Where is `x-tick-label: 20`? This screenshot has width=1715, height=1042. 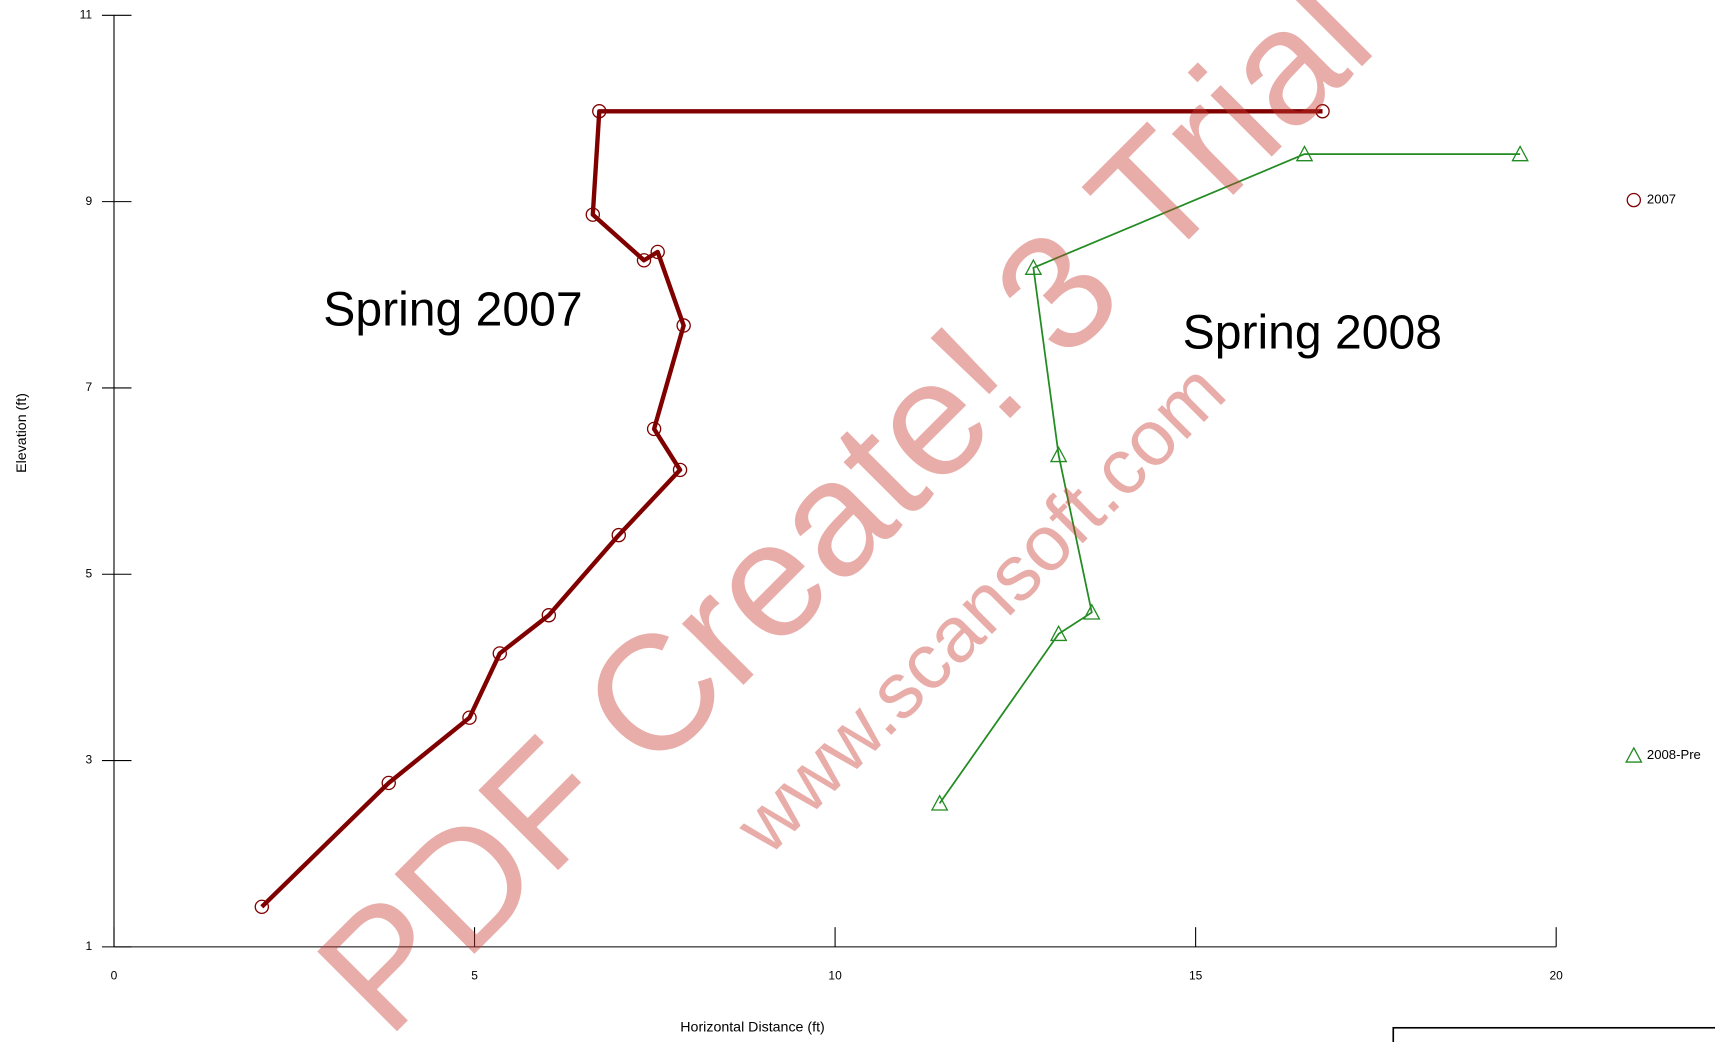
x-tick-label: 20 is located at coordinates (1556, 976).